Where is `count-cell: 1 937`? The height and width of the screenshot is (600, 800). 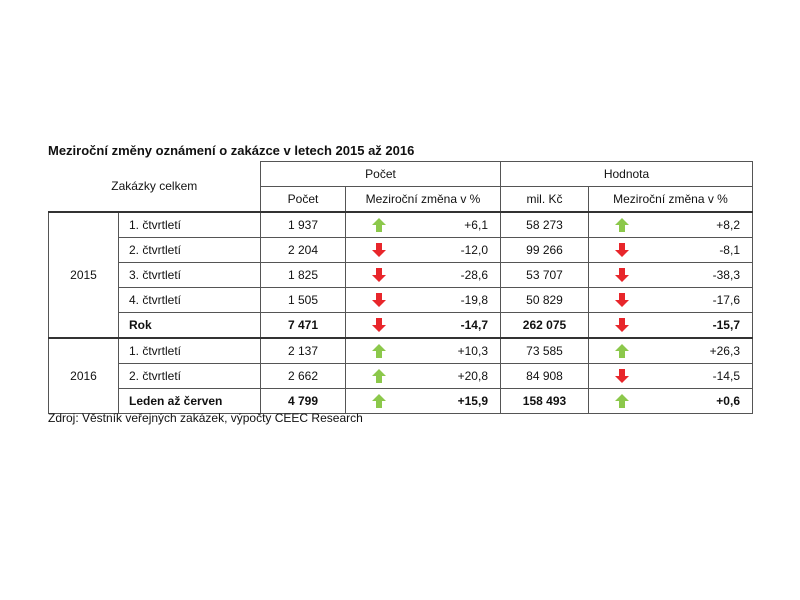
count-cell: 1 937 is located at coordinates (303, 224).